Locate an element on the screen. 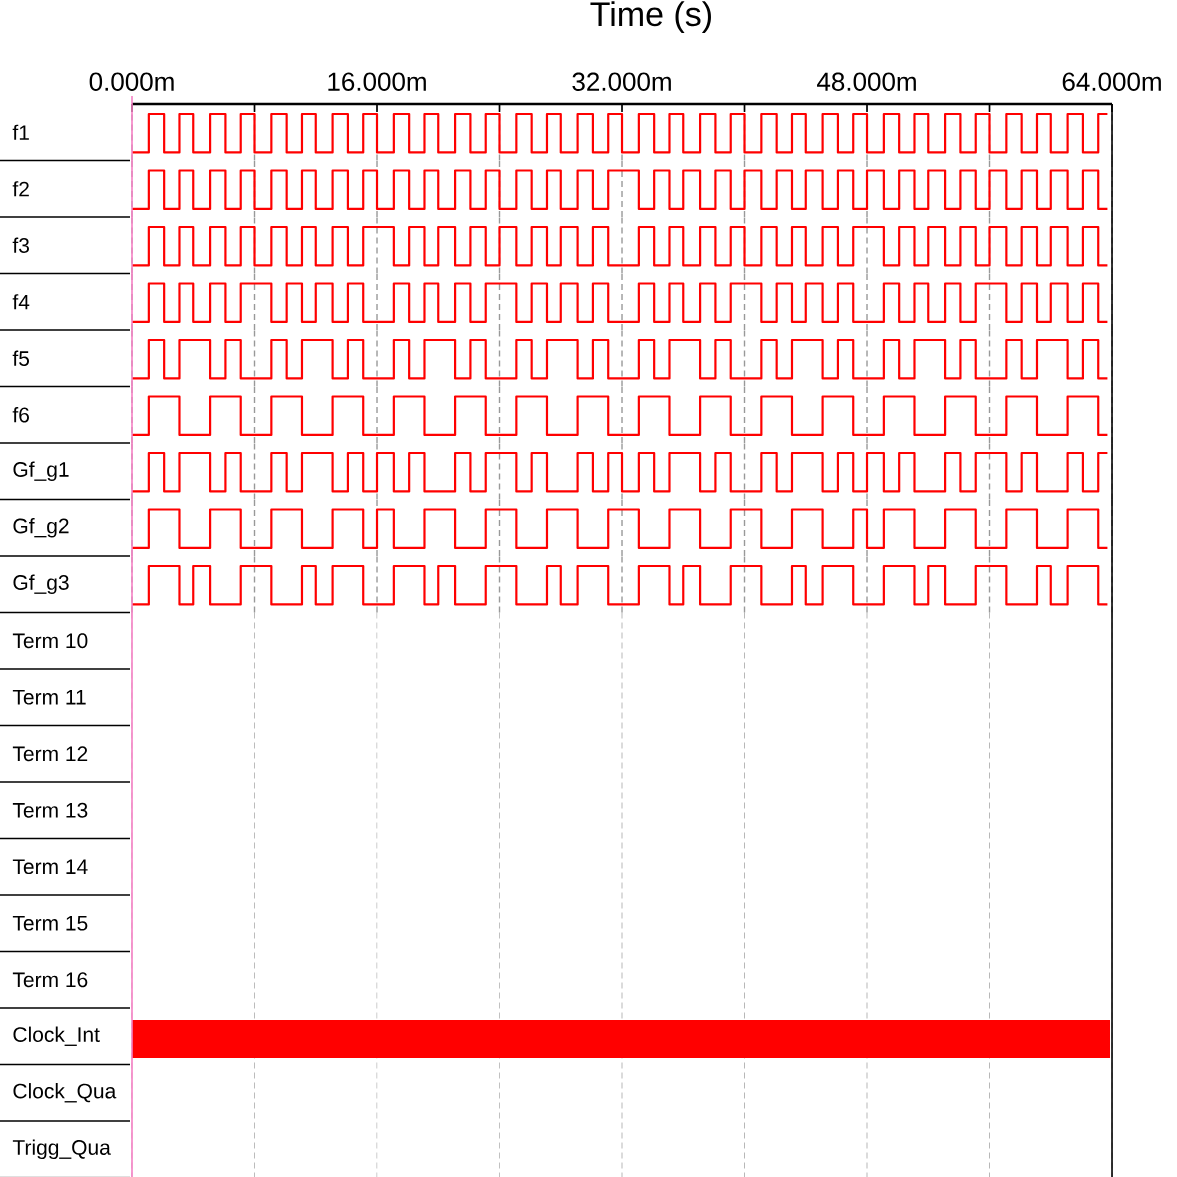 The image size is (1177, 1177). text: Clock_Qua is located at coordinates (65, 1093).